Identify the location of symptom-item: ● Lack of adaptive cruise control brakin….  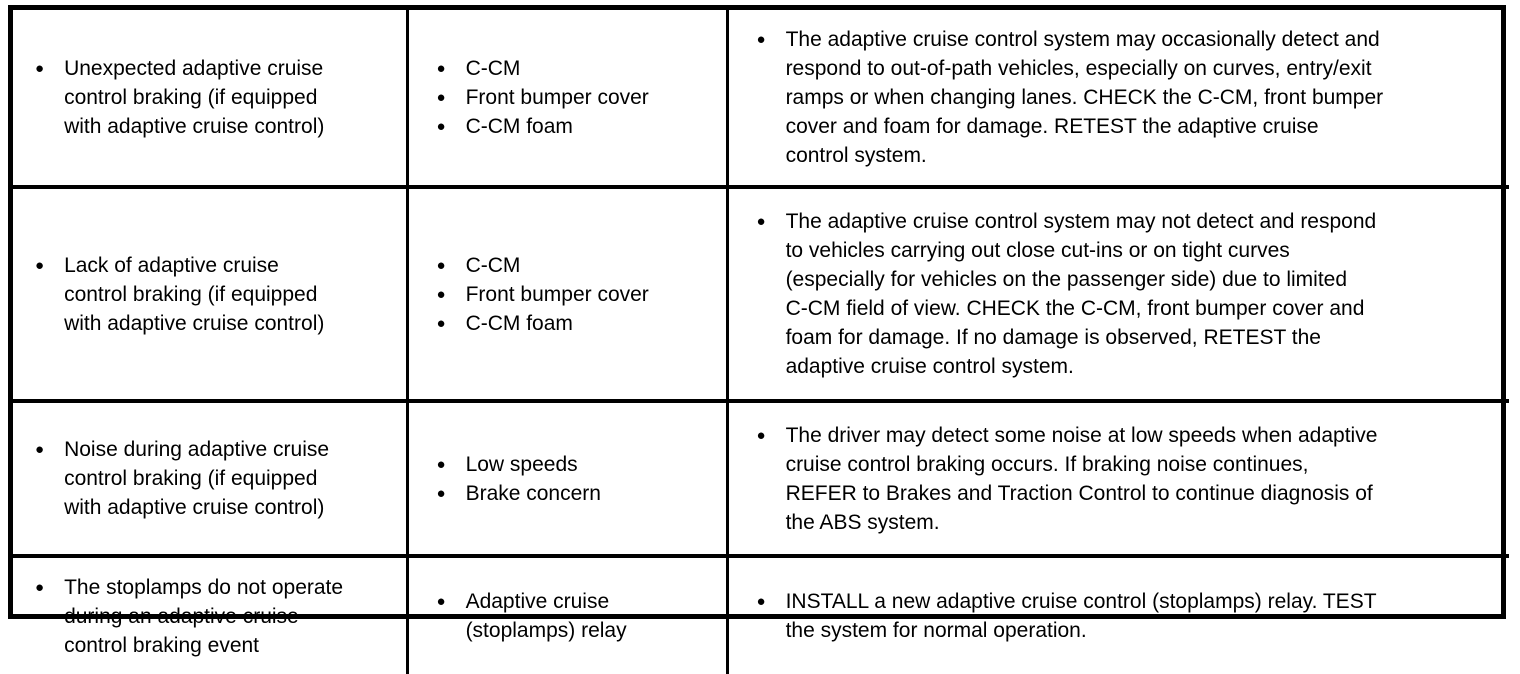
(216, 294).